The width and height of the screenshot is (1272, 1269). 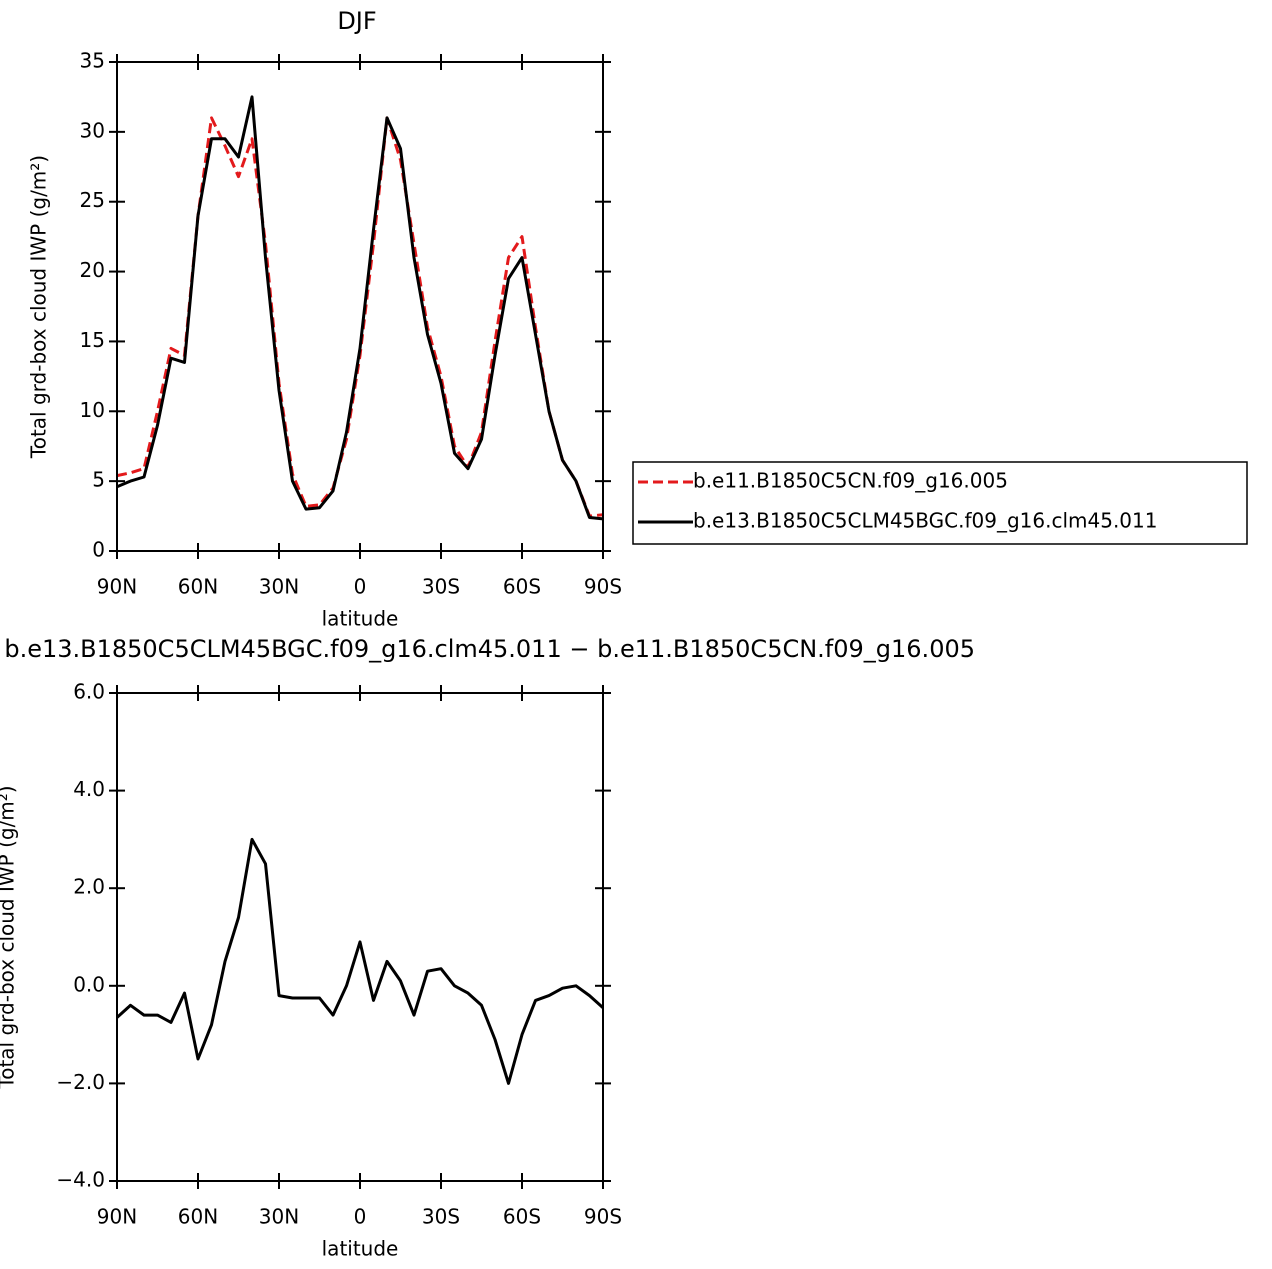 What do you see at coordinates (89, 789) in the screenshot?
I see `y-tick-label: 4.0` at bounding box center [89, 789].